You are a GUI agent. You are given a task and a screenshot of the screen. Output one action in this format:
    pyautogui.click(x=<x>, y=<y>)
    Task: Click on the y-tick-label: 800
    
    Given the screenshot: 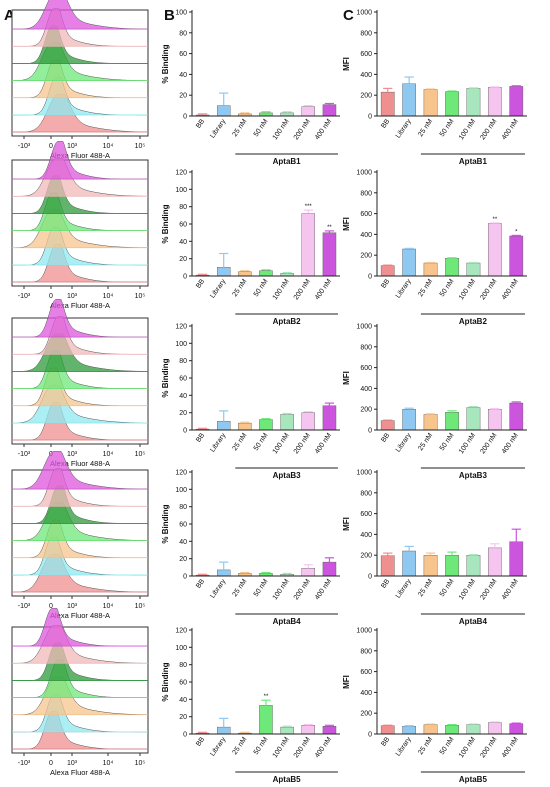 What is the action you would take?
    pyautogui.click(x=366, y=193)
    